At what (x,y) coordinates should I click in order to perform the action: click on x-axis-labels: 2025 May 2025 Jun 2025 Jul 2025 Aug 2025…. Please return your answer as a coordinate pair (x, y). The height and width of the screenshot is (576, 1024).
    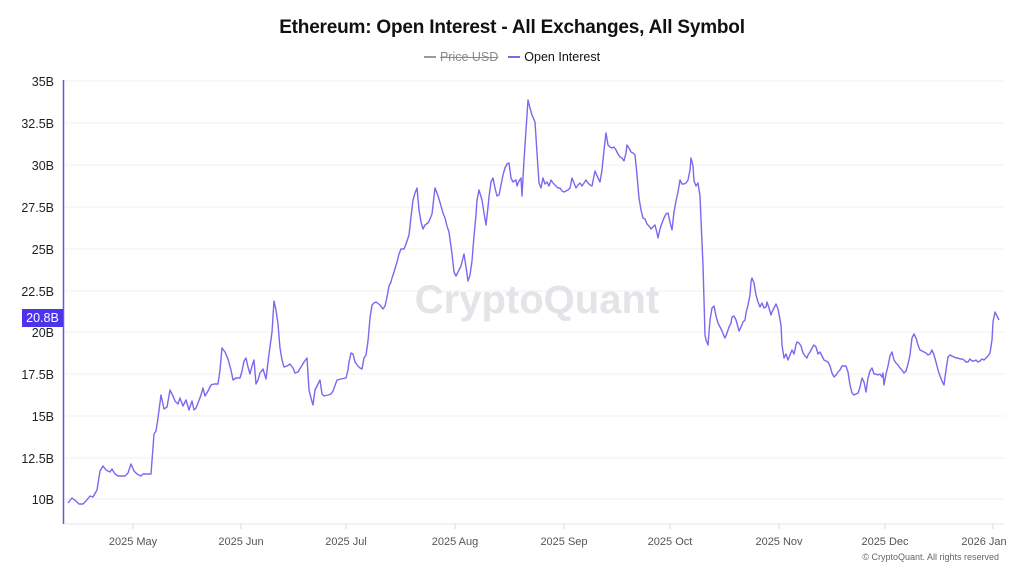
    Looking at the image, I should click on (558, 542).